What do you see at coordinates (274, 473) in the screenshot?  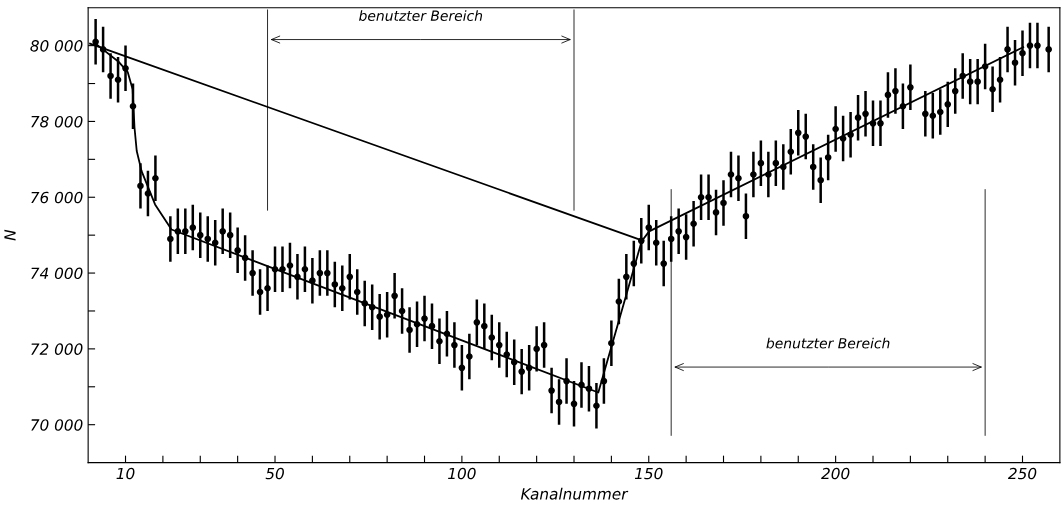 I see `x-tick-label: 50` at bounding box center [274, 473].